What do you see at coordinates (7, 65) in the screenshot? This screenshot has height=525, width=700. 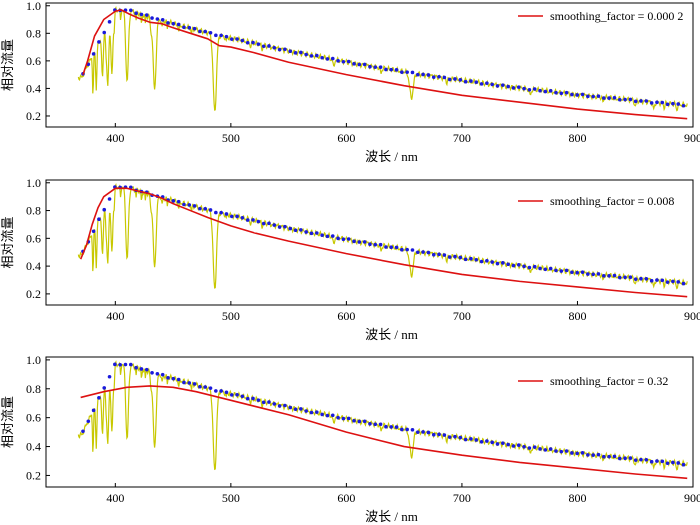 I see `y-axis-label: 相对流量` at bounding box center [7, 65].